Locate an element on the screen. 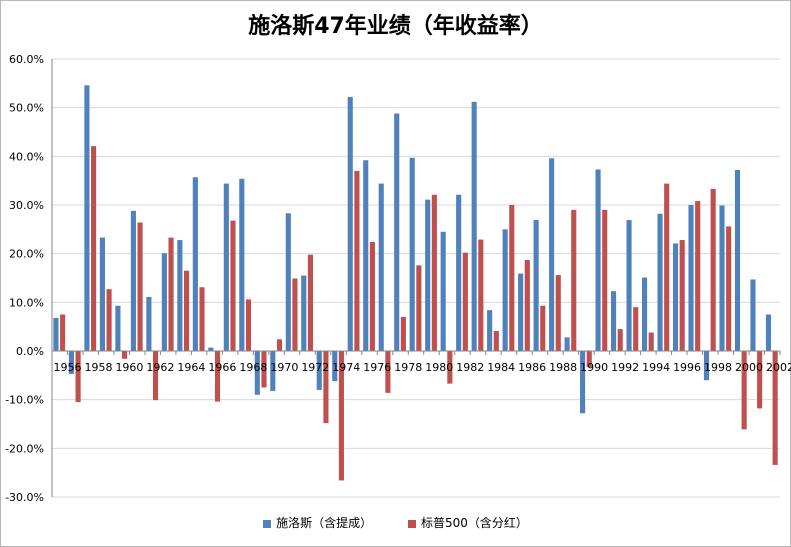  legend-item-series-2: 标普500（含分红） is located at coordinates (467, 522).